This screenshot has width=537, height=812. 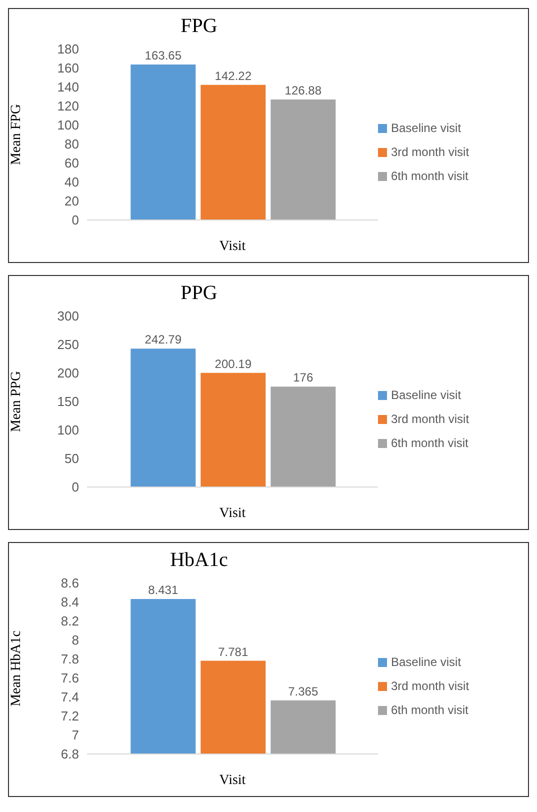 I want to click on y-tick-label: 50, so click(x=71, y=458).